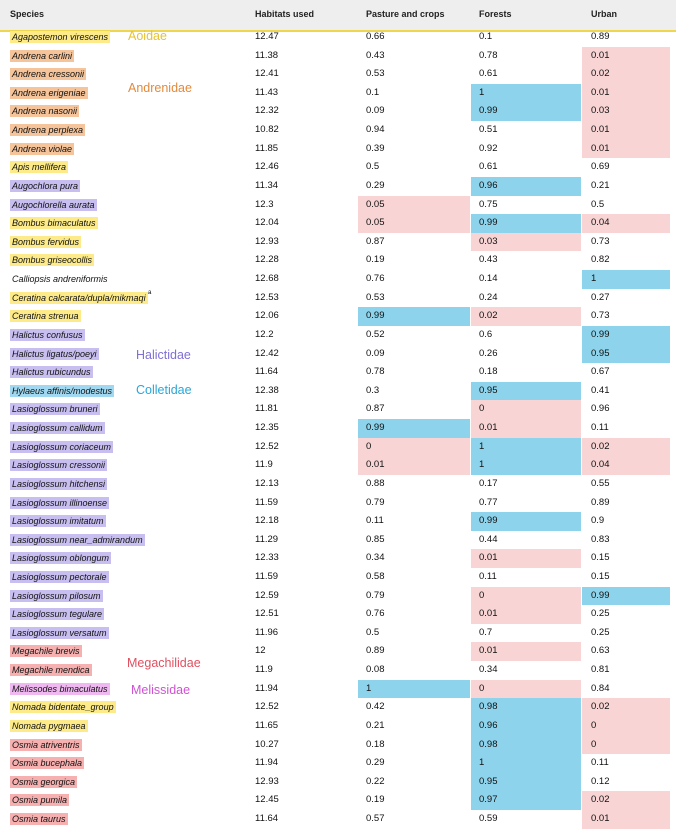 Image resolution: width=676 pixels, height=834 pixels. I want to click on table-row: Lasioglossum versatum 11.96 0.5 0.7 0.25, so click(338, 633).